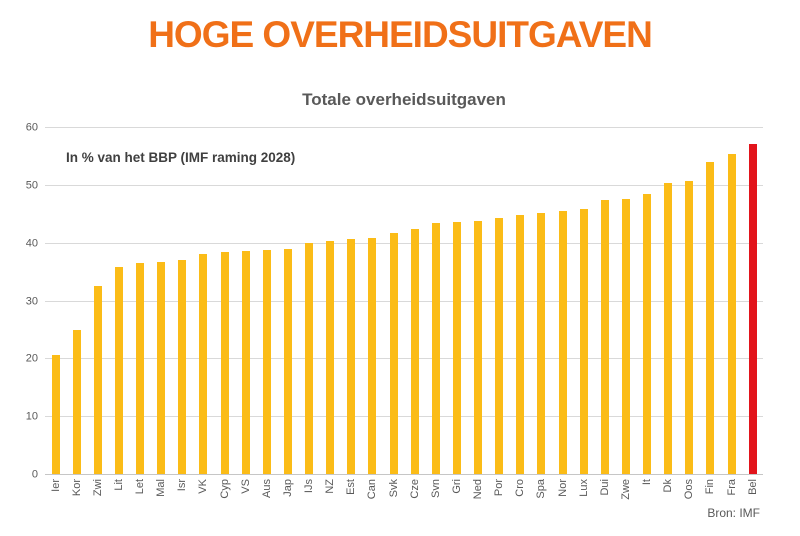 The height and width of the screenshot is (536, 800). Describe the element at coordinates (161, 368) in the screenshot. I see `bar-Mal` at that location.